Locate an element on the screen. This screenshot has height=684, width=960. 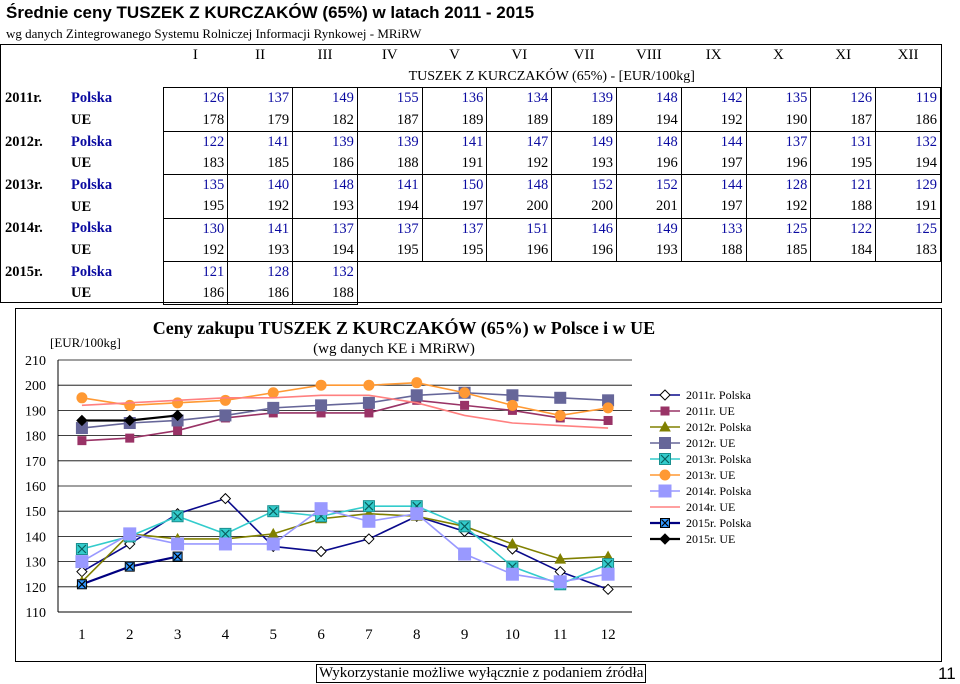
table-caption-row: TUSZEK Z KURCZAKÓW (65%) - [EUR/100kg] is located at coordinates (471, 77).